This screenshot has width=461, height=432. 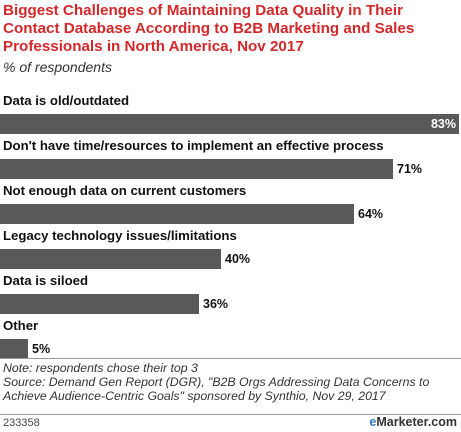 What do you see at coordinates (66, 100) in the screenshot?
I see `category-label: Data is old/outdated` at bounding box center [66, 100].